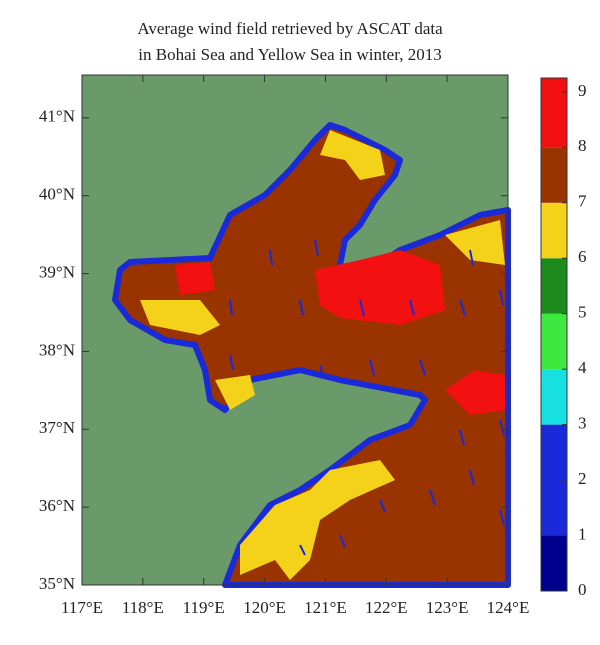 This screenshot has height=645, width=600. What do you see at coordinates (386, 607) in the screenshot?
I see `x-tick-label: 122°E` at bounding box center [386, 607].